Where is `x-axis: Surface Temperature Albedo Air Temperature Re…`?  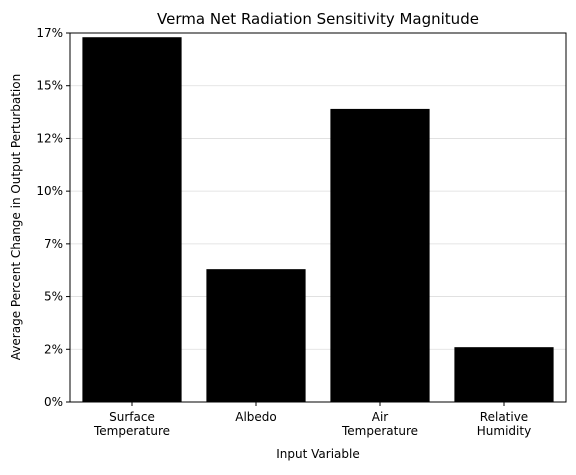 x-axis: Surface Temperature Albedo Air Temperature Re… is located at coordinates (312, 420).